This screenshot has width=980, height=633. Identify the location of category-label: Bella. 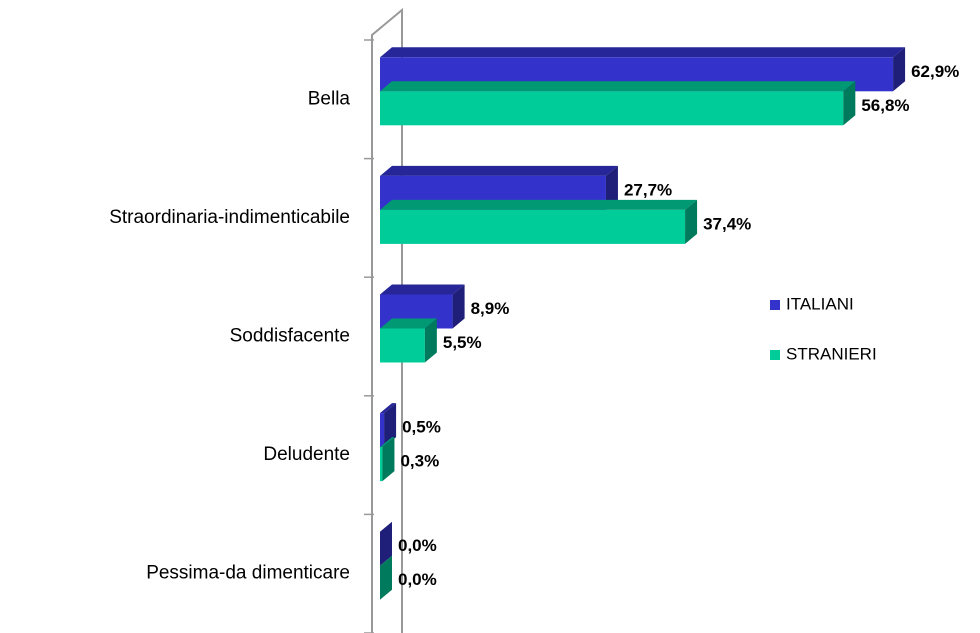
(329, 98).